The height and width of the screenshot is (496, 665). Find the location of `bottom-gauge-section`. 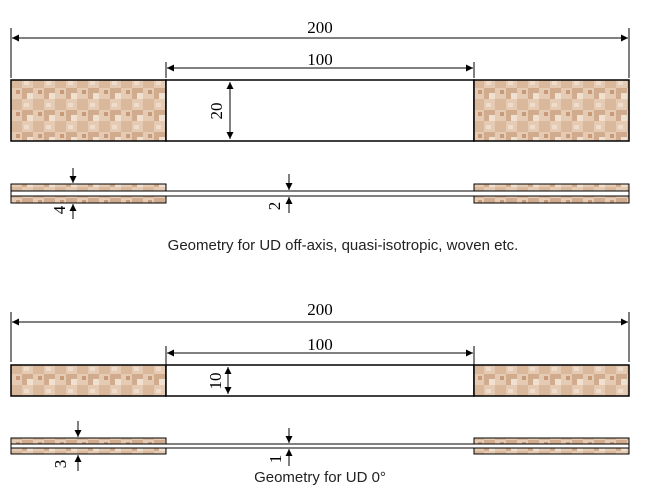

bottom-gauge-section is located at coordinates (320, 380).